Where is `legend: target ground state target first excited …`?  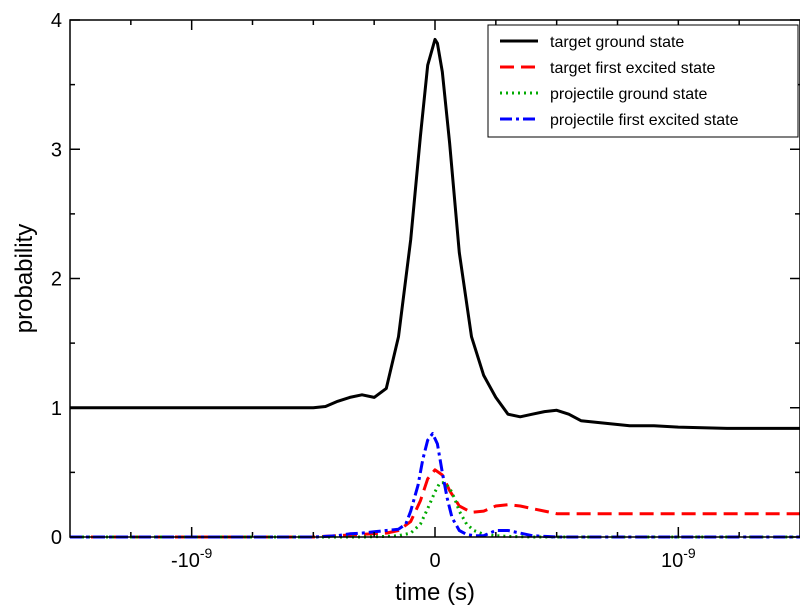
legend: target ground state target first excited … is located at coordinates (643, 81).